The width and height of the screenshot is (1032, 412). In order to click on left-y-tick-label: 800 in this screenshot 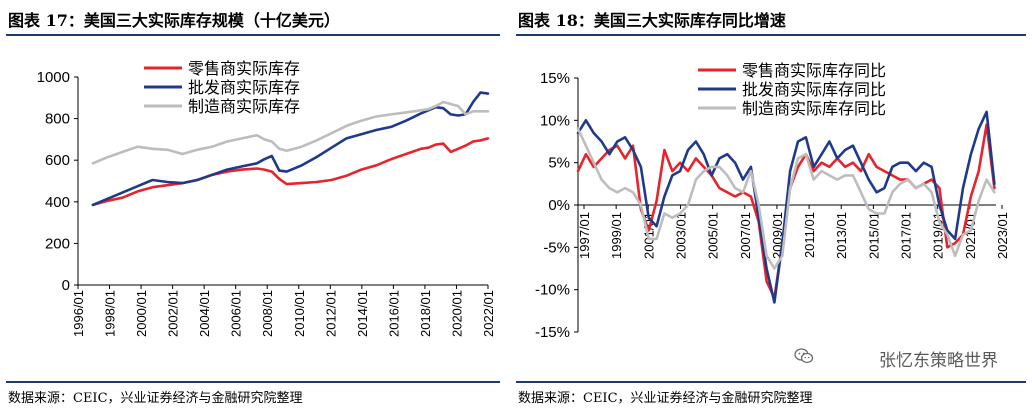, I will do `click(57, 119)`.